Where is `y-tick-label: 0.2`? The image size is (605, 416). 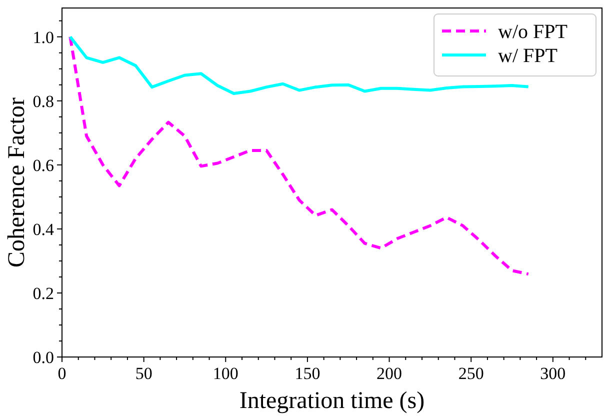 y-tick-label: 0.2 is located at coordinates (43, 293).